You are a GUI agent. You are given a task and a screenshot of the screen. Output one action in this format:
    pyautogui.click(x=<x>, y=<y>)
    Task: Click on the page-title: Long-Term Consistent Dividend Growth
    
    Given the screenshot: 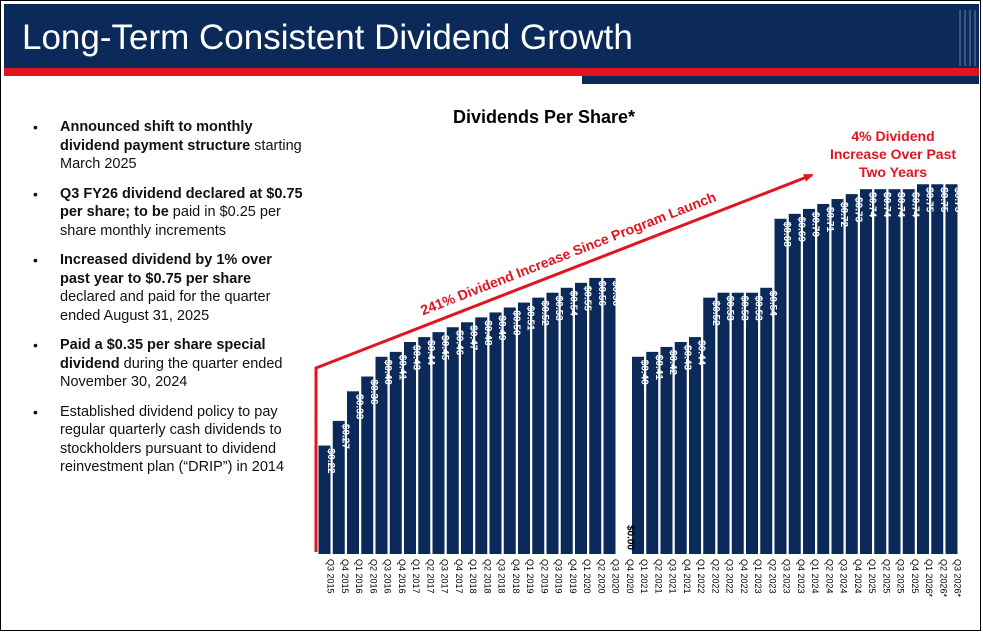 What is the action you would take?
    pyautogui.click(x=327, y=37)
    